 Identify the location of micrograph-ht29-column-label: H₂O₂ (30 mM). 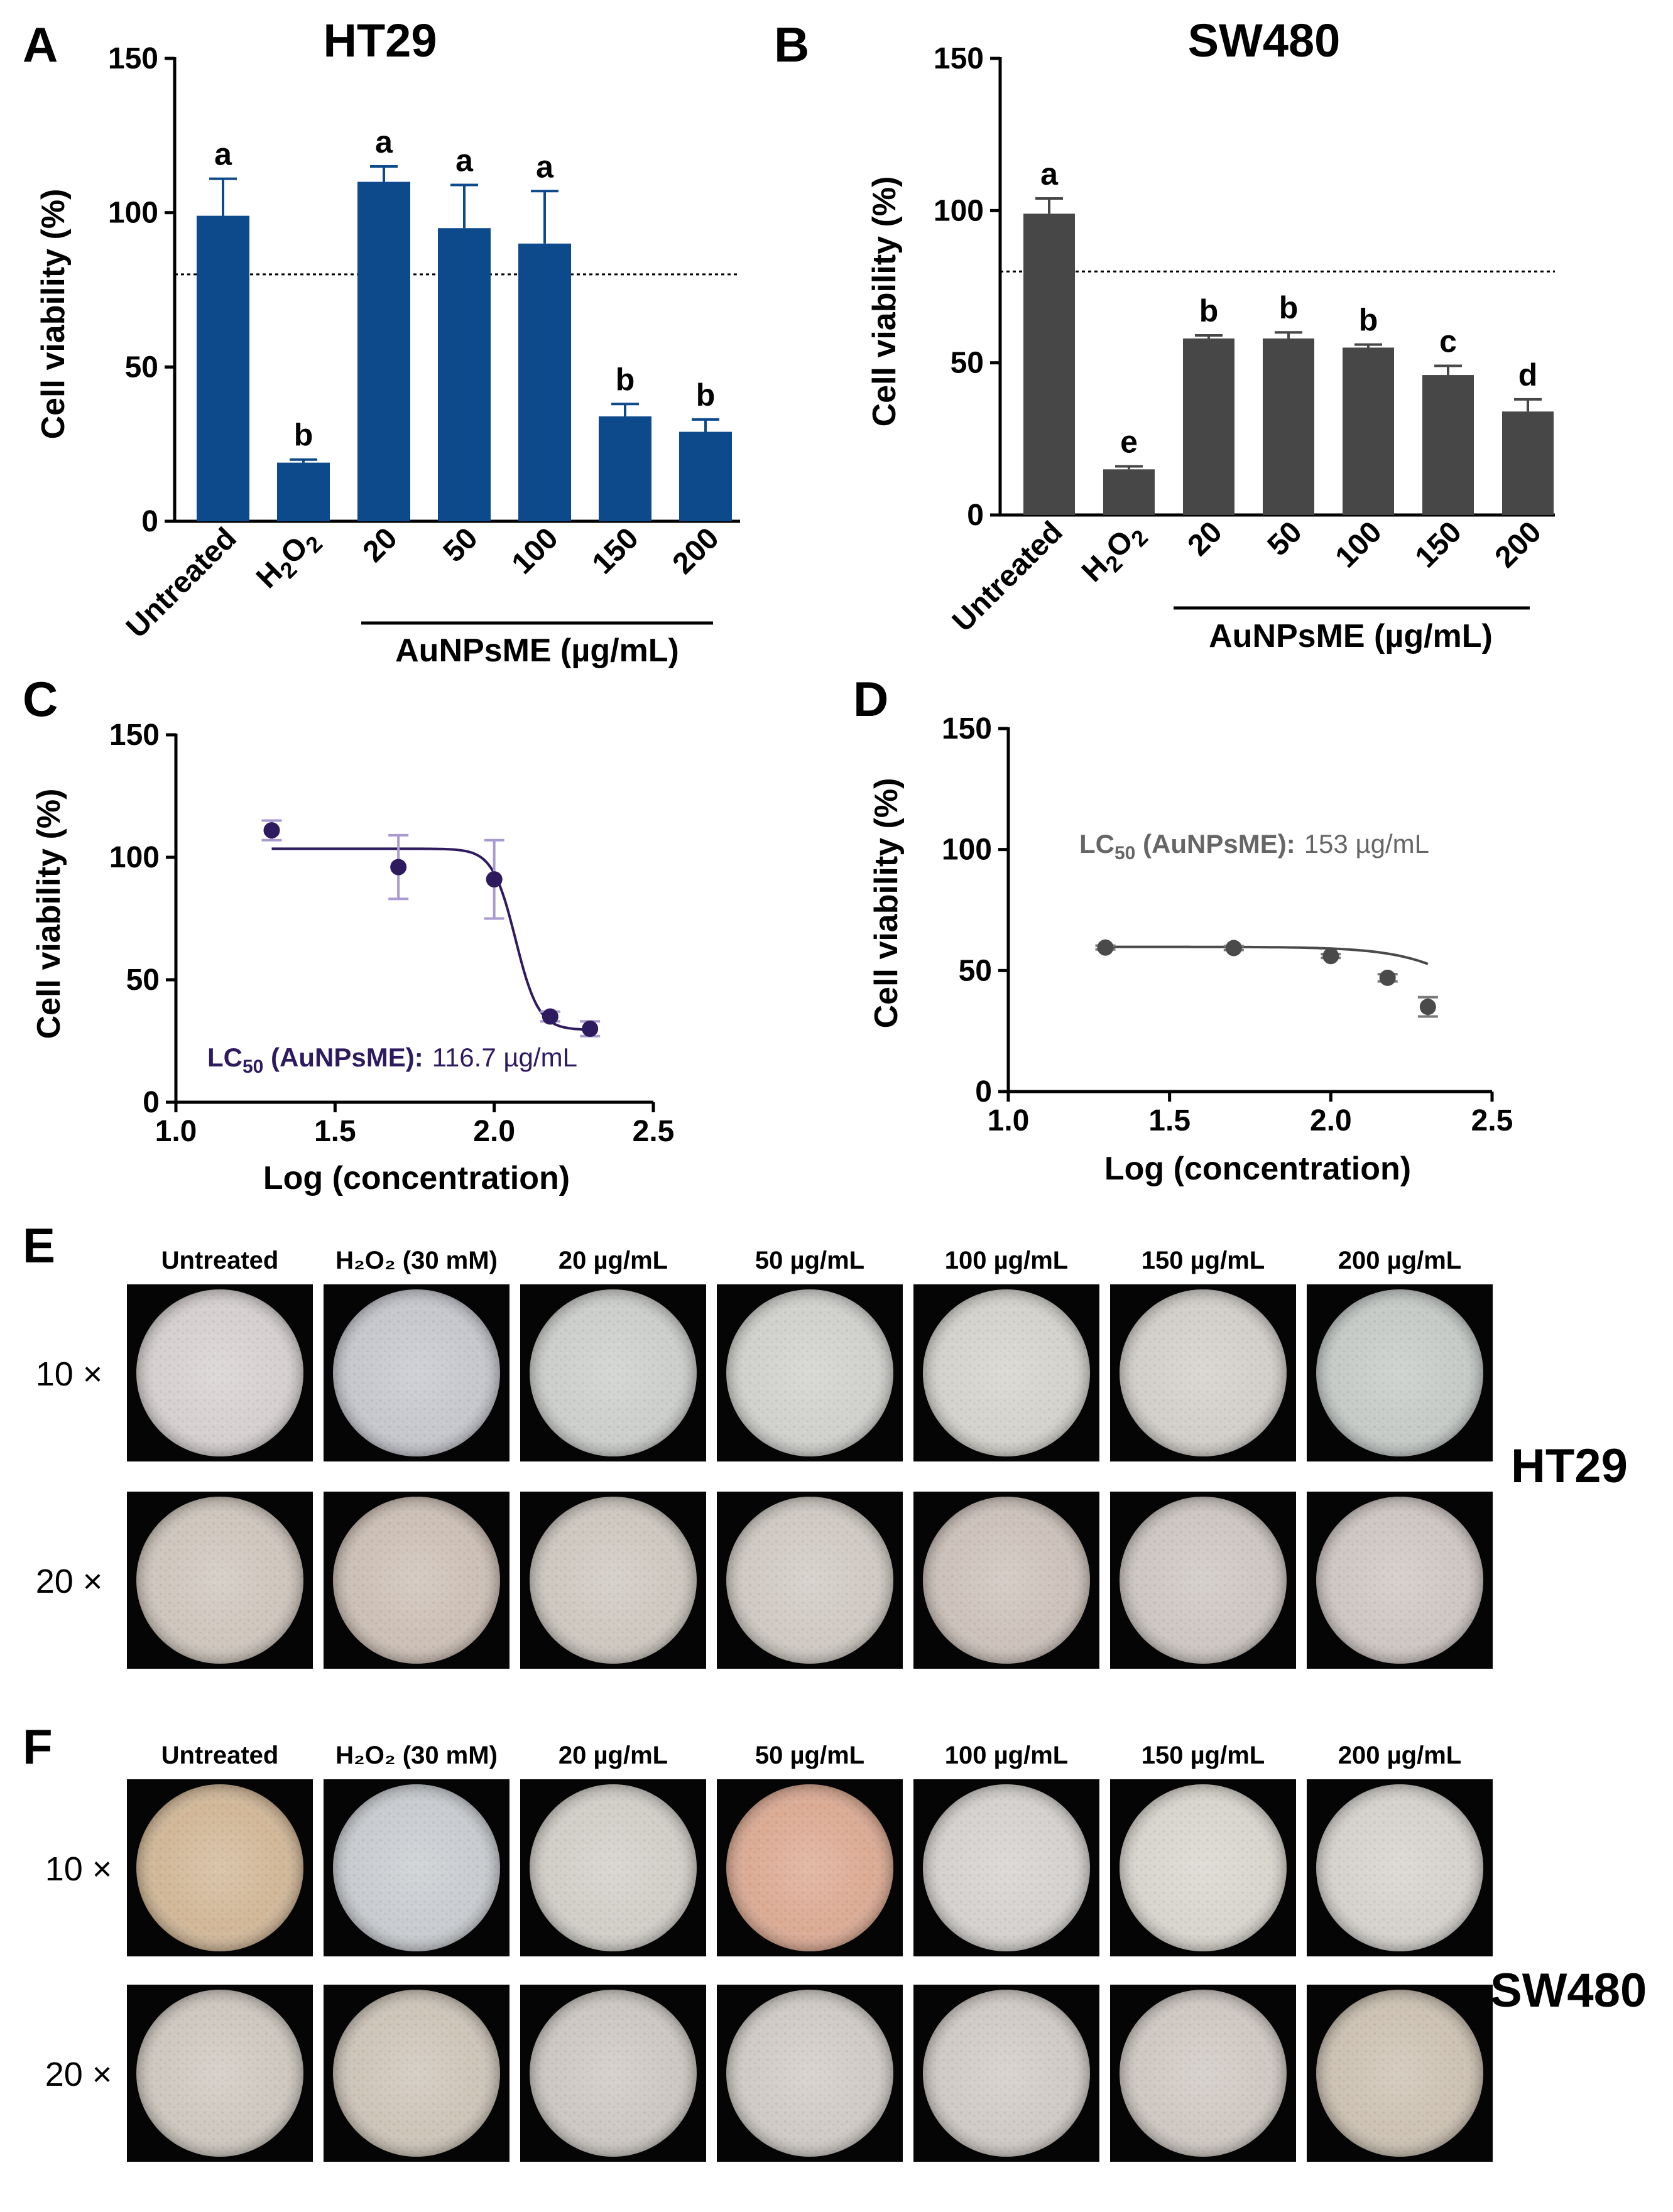
(416, 1261).